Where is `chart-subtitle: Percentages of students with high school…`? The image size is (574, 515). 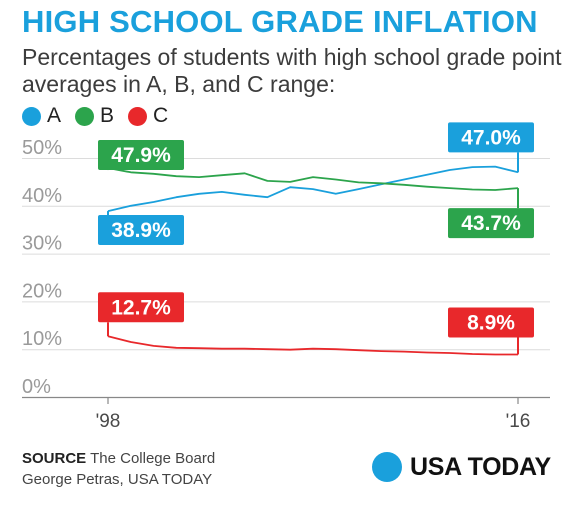
chart-subtitle: Percentages of students with high school… is located at coordinates (292, 70).